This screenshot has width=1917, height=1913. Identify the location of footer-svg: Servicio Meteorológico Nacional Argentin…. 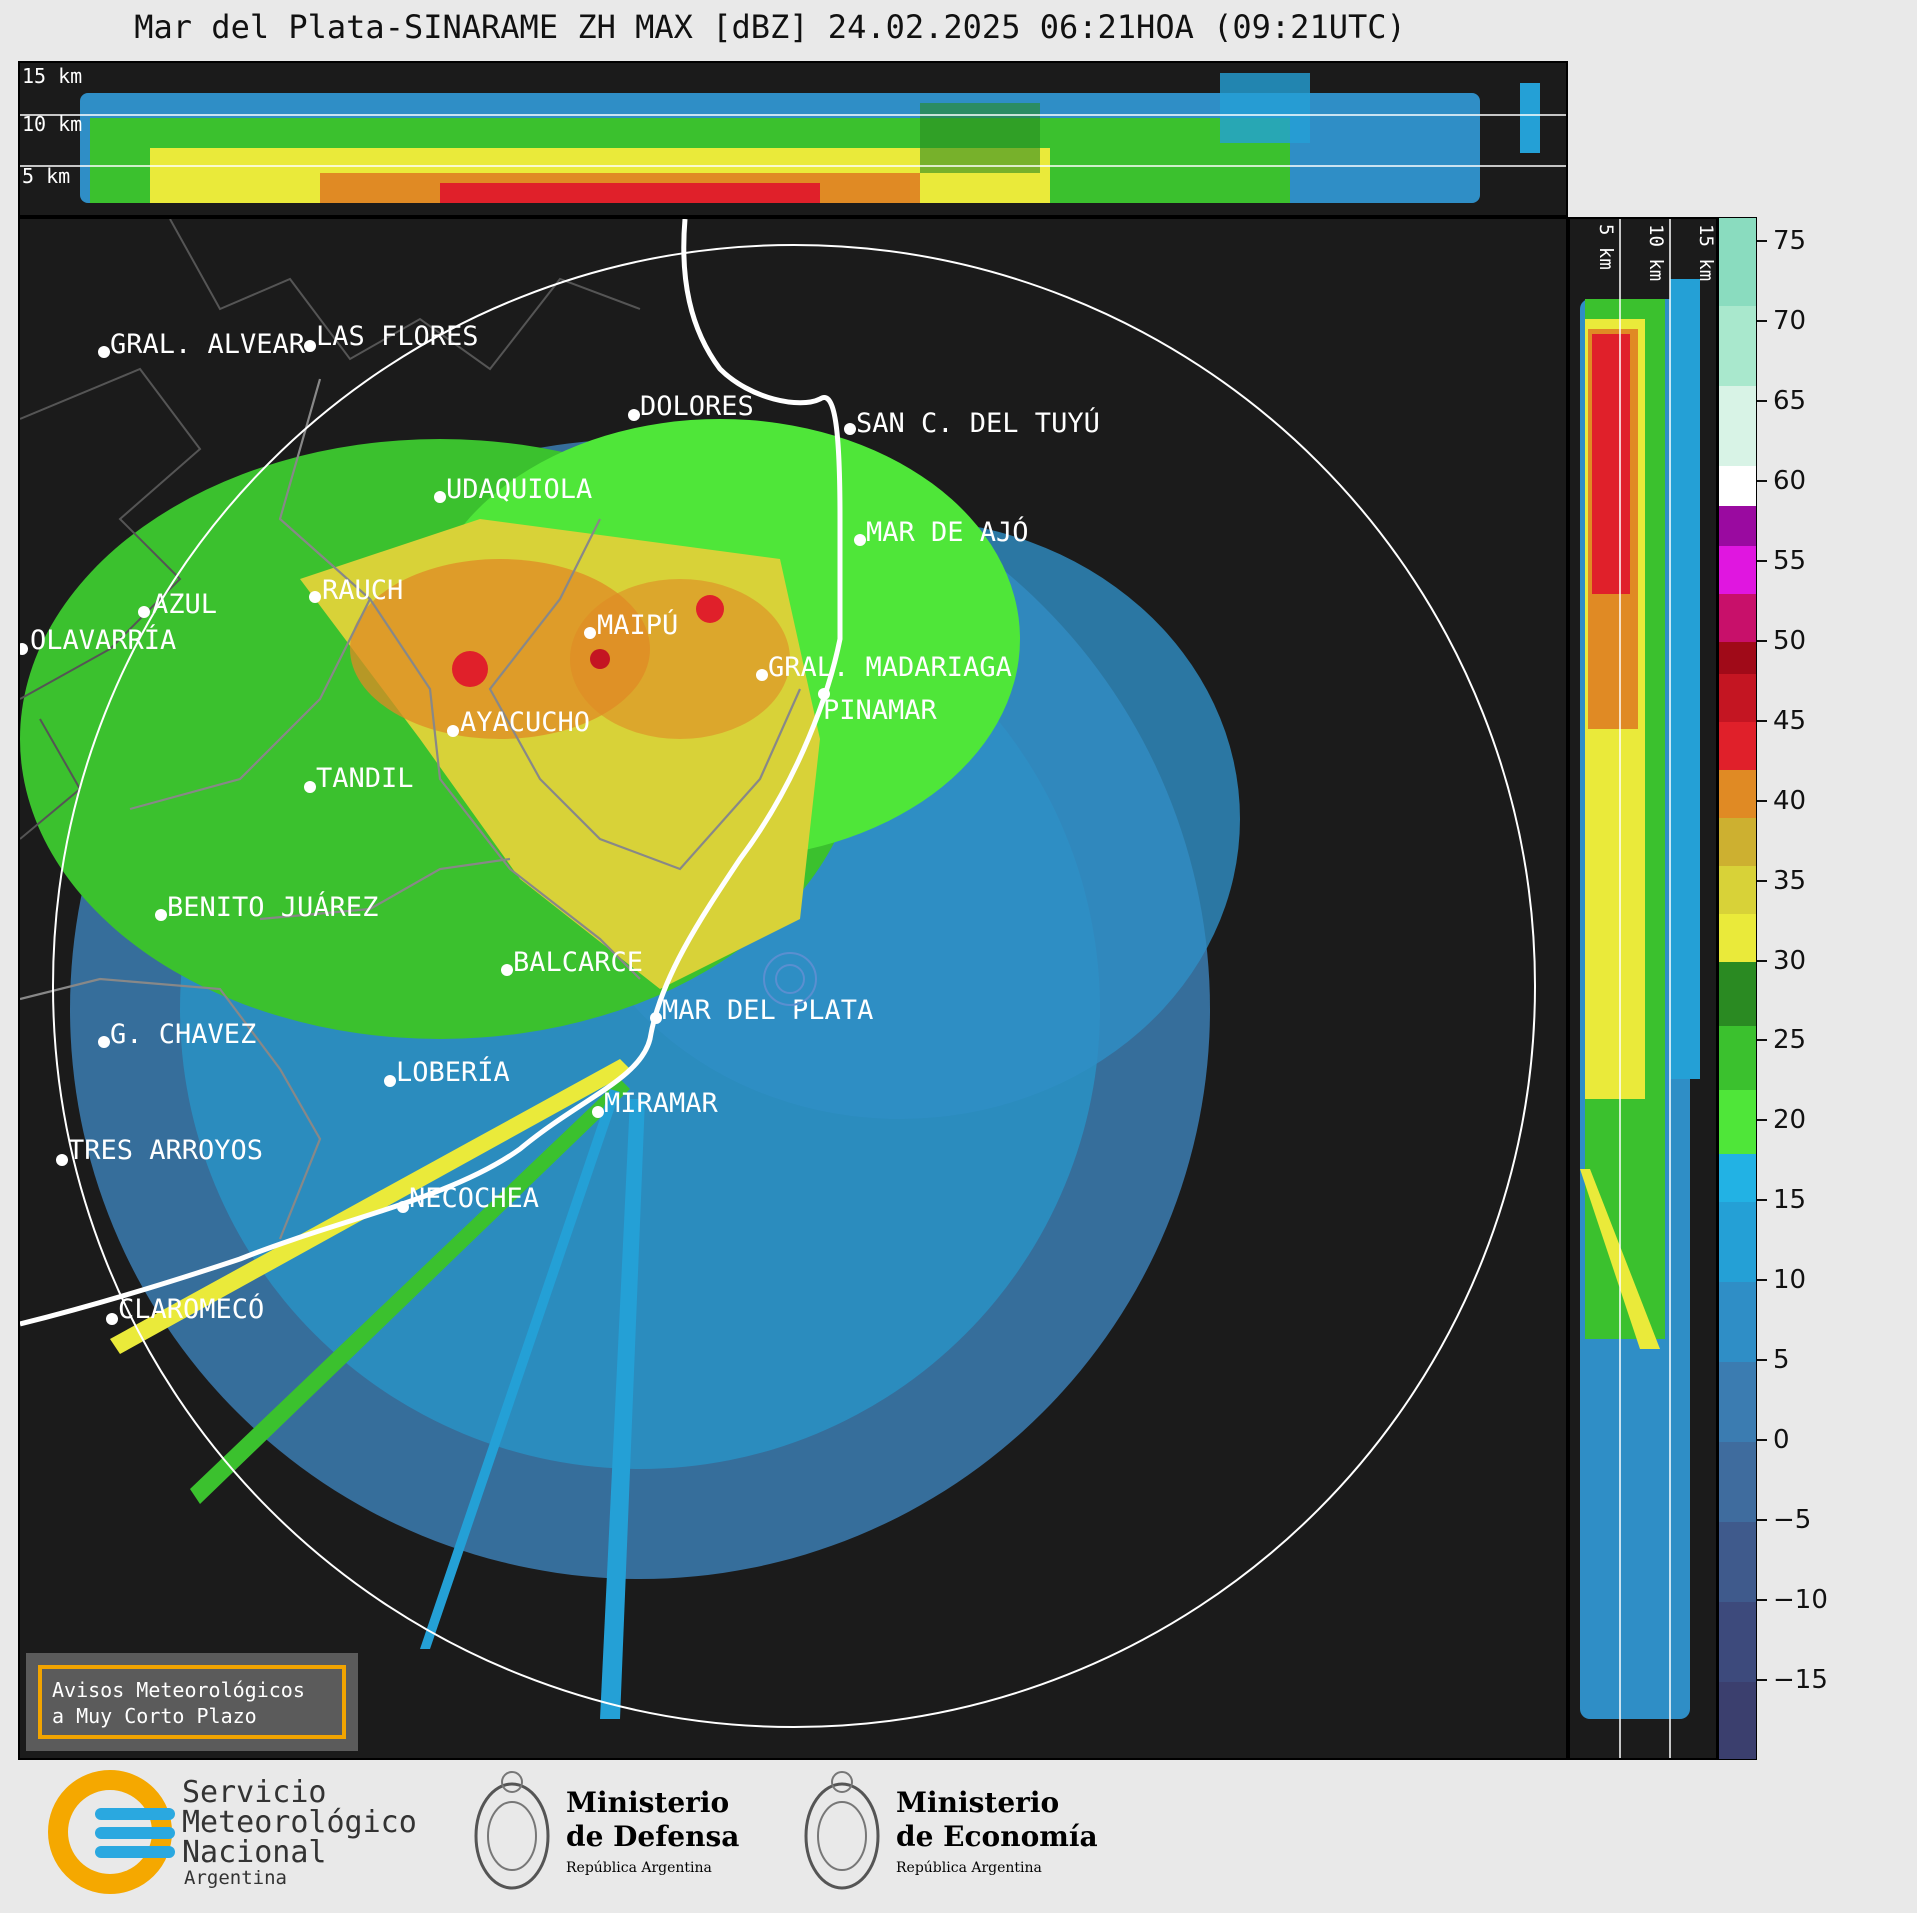
(573, 1832).